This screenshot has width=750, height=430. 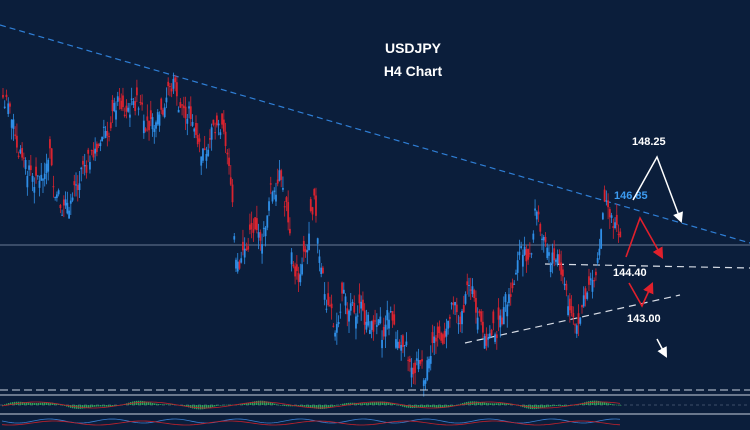 What do you see at coordinates (631, 196) in the screenshot?
I see `level-label-146-85: 146.85` at bounding box center [631, 196].